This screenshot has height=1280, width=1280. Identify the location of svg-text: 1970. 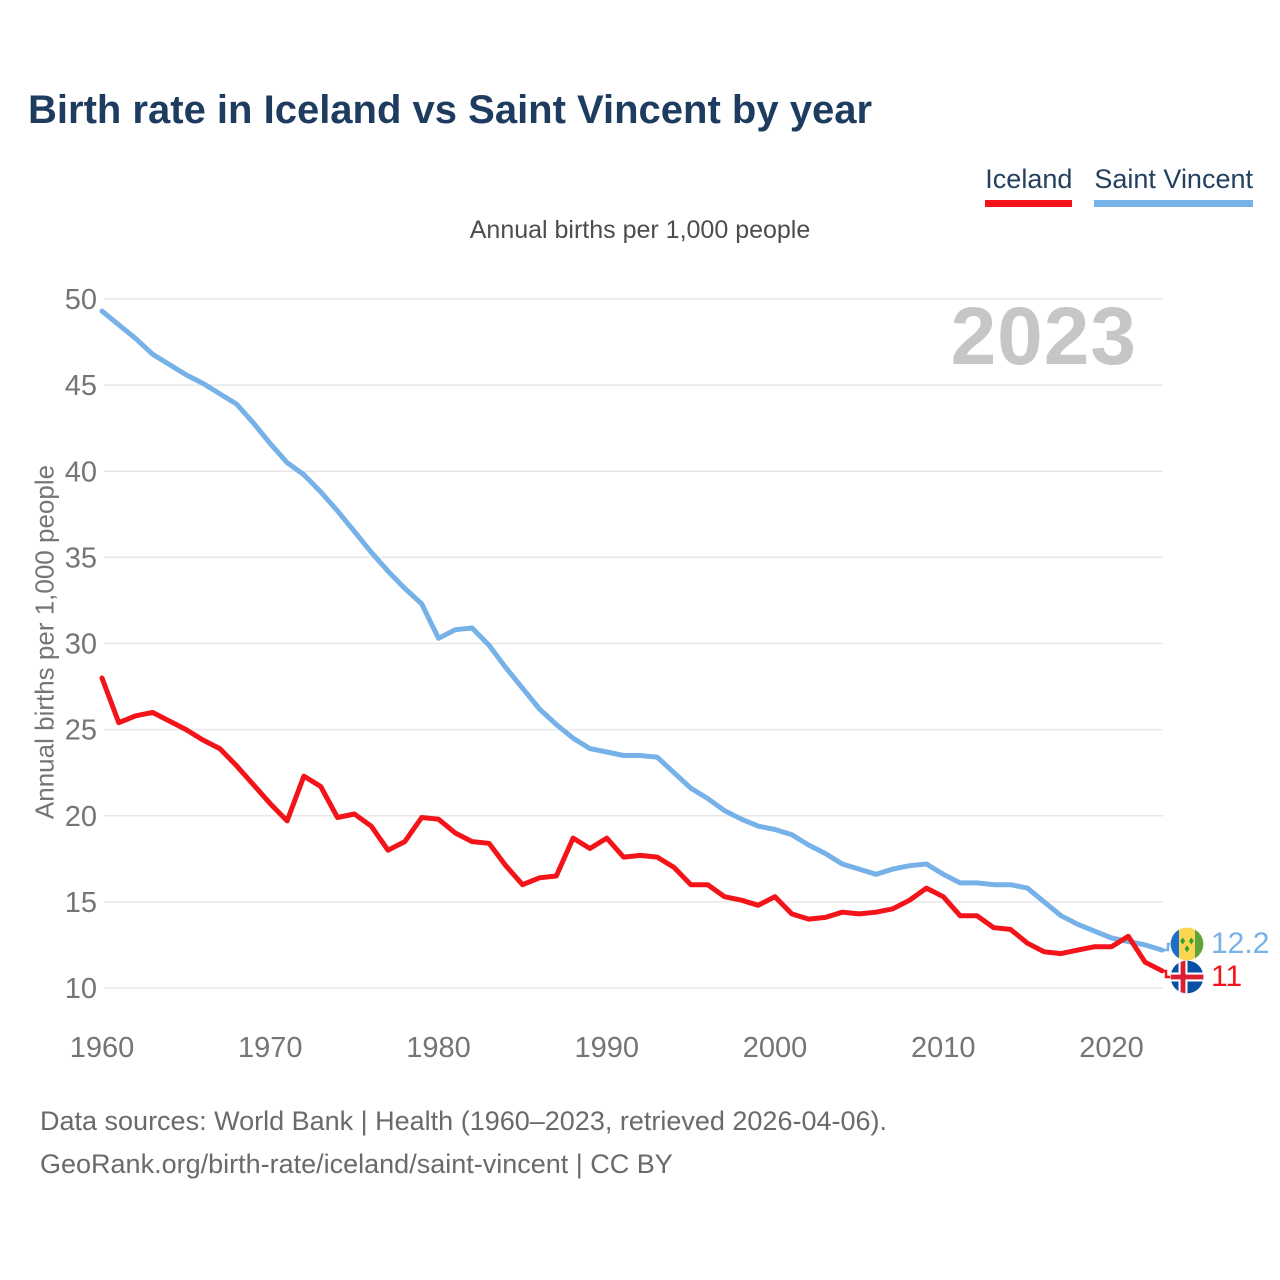
(270, 1048).